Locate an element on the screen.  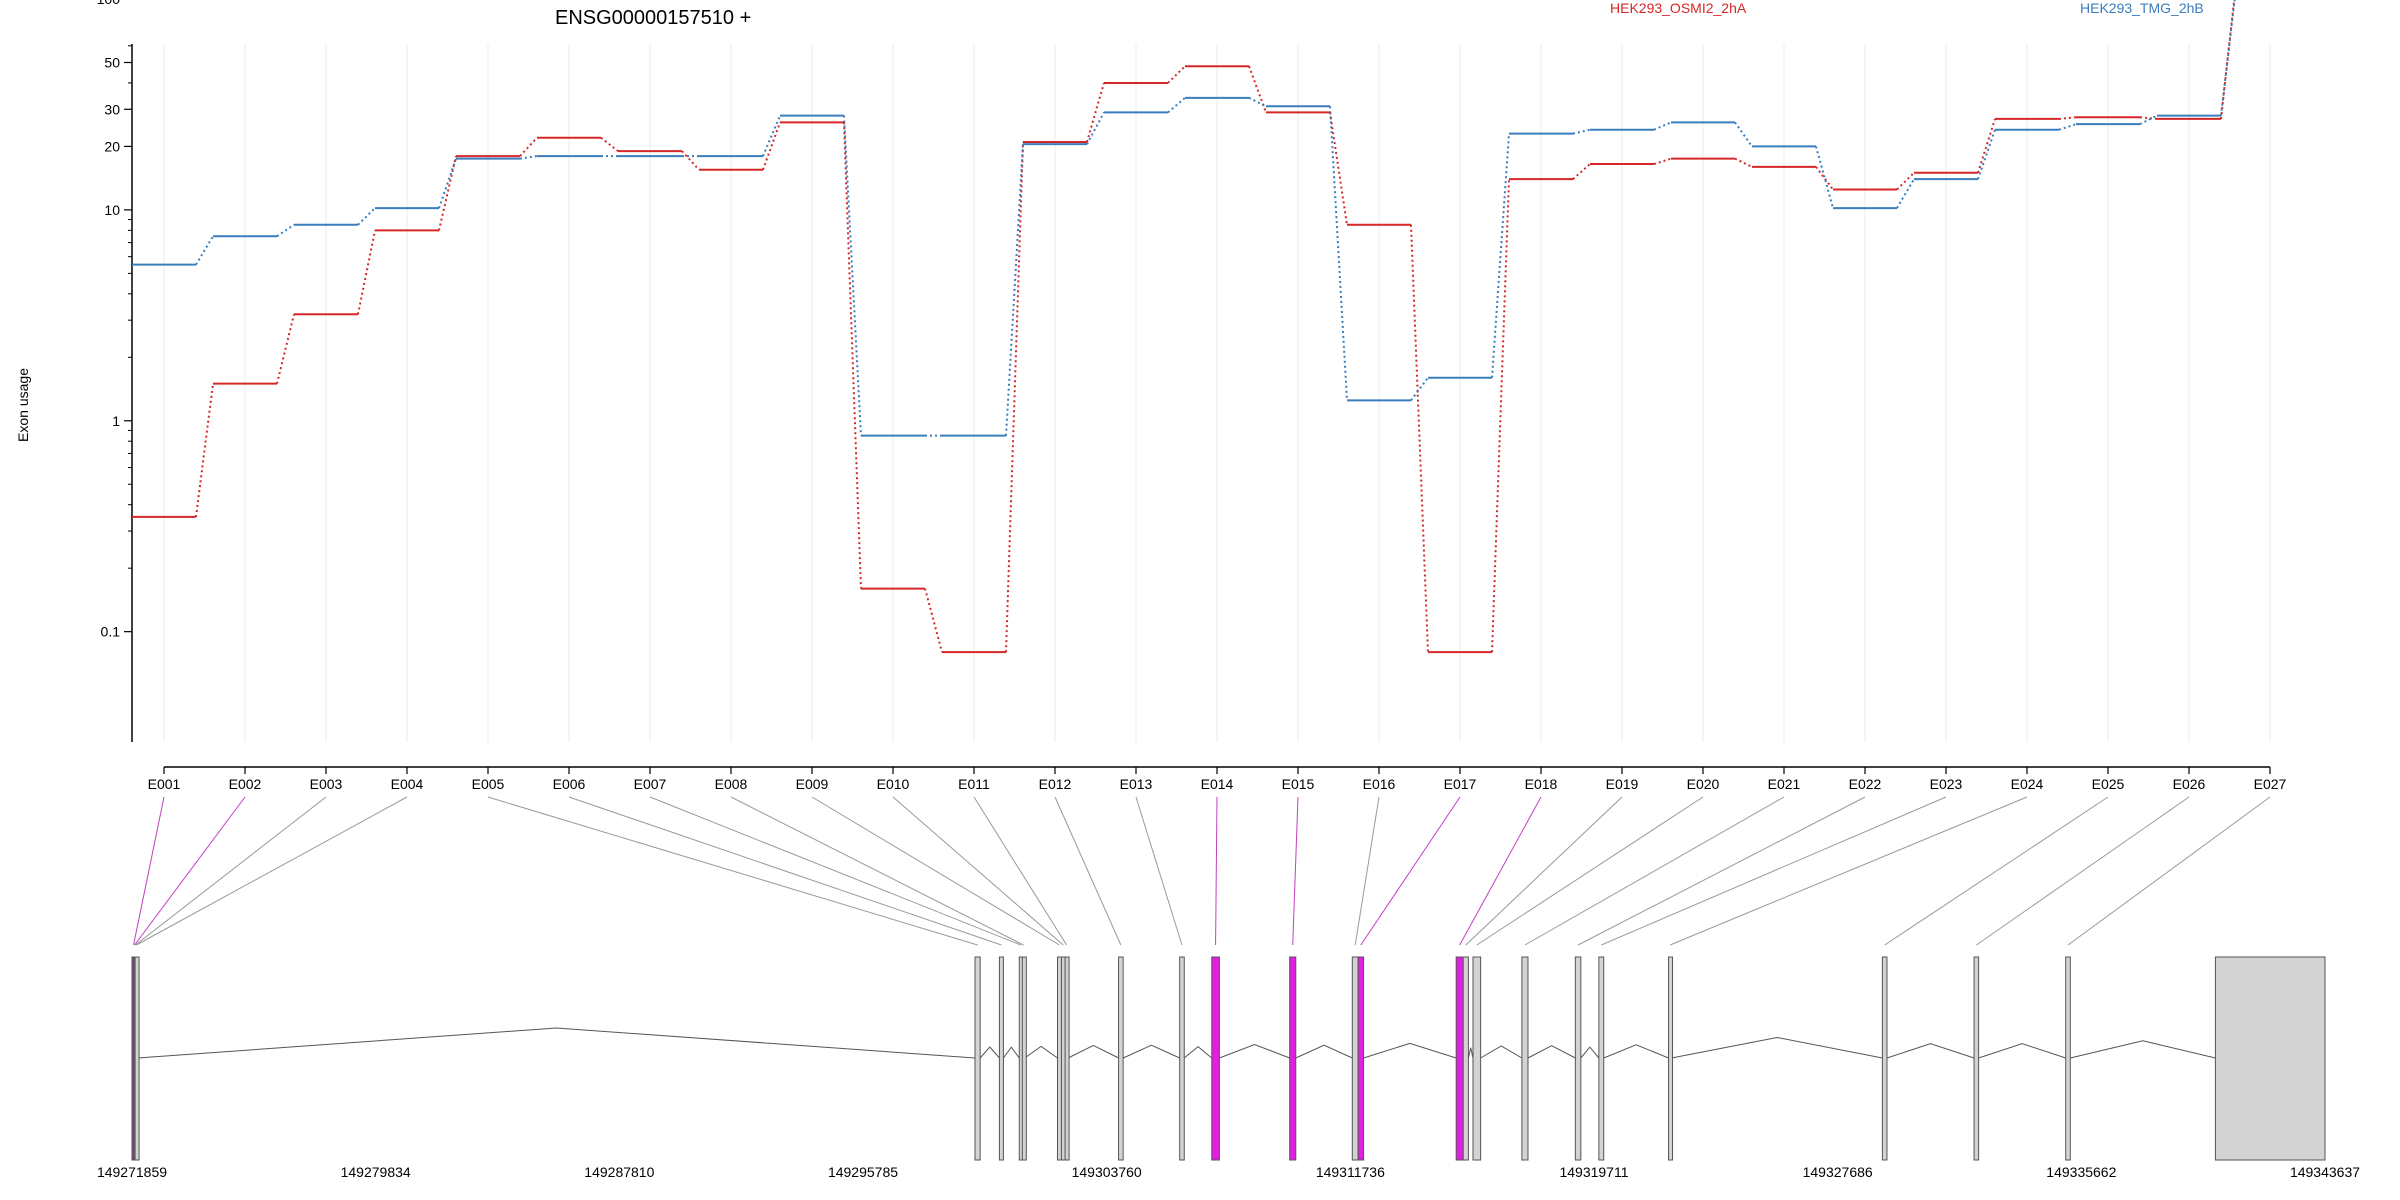
x-tick-label-E010: E010 is located at coordinates (893, 784).